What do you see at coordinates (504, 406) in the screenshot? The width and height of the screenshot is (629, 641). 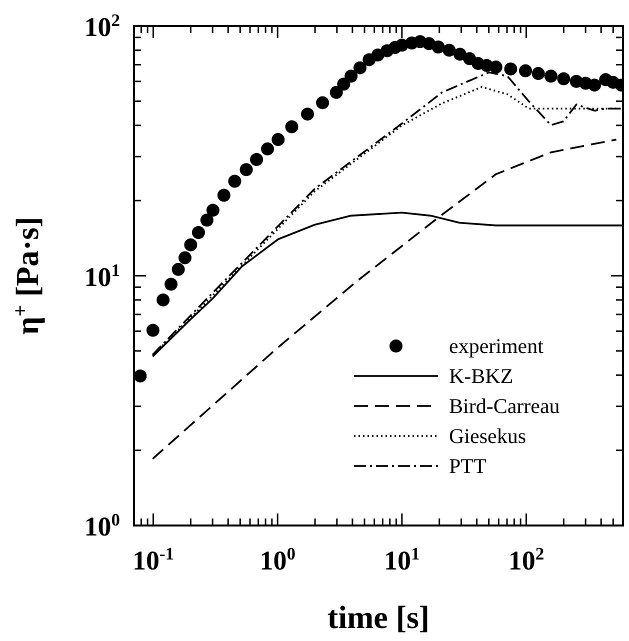 I see `legend-label: Bird-Carreau` at bounding box center [504, 406].